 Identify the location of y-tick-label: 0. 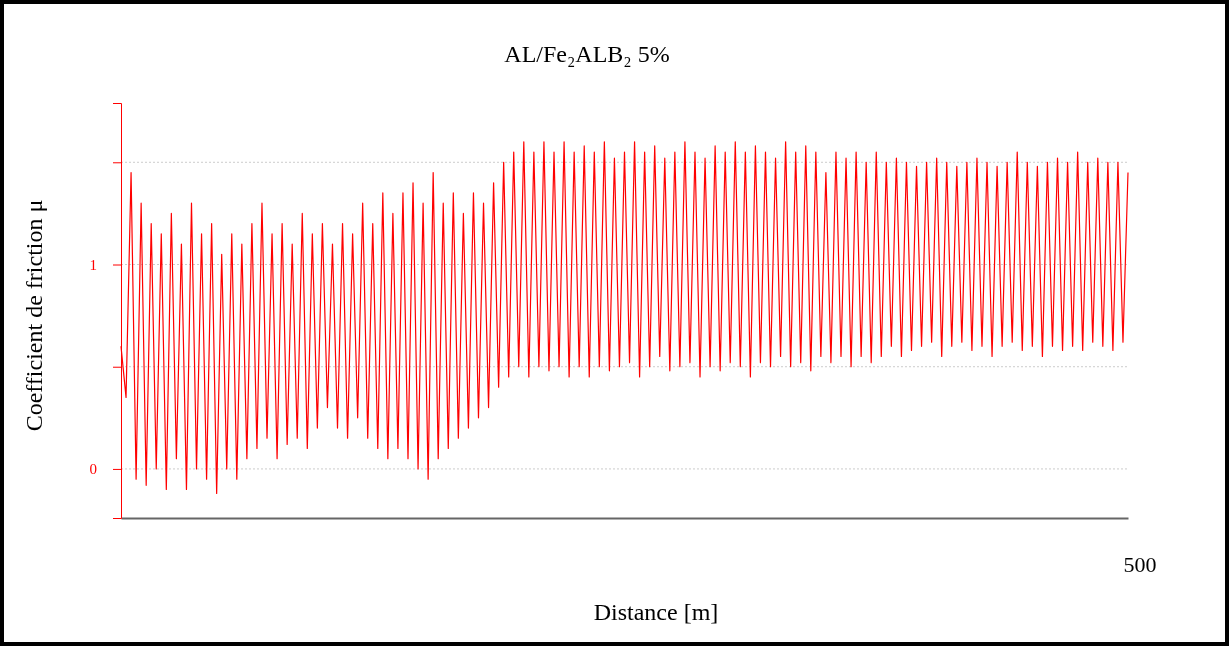
(93, 469).